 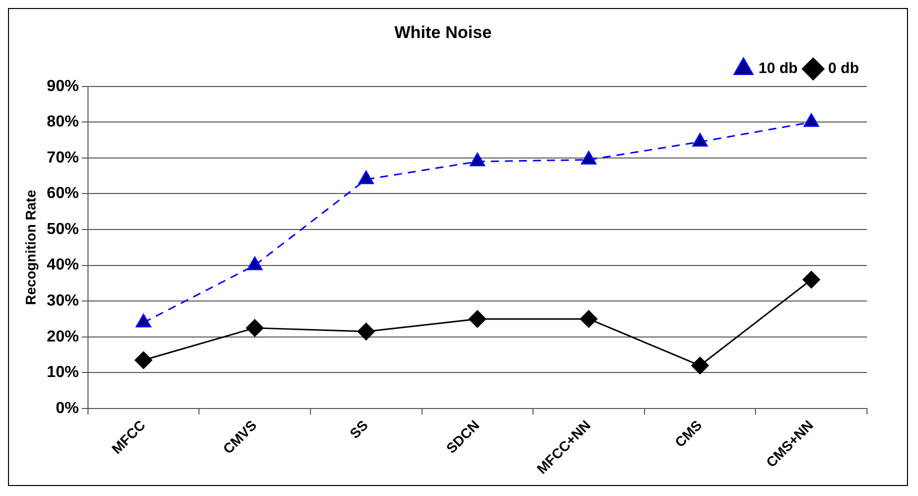 What do you see at coordinates (62, 265) in the screenshot?
I see `y-tick-label: 40%` at bounding box center [62, 265].